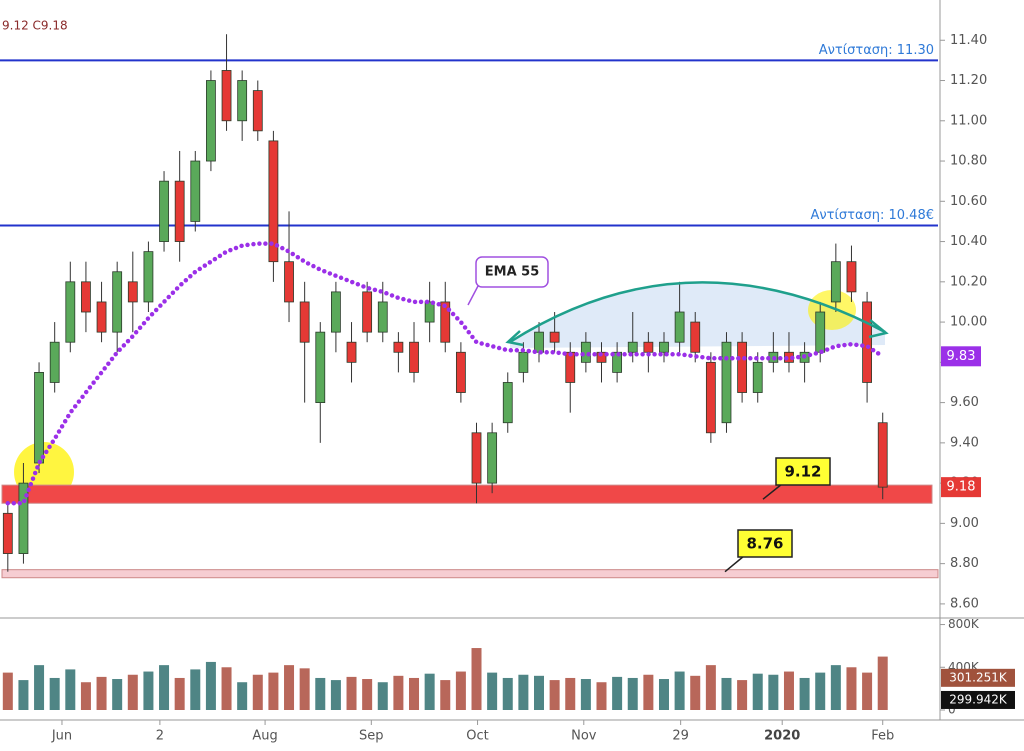  What do you see at coordinates (964, 523) in the screenshot?
I see `y-tick-label: 9.00` at bounding box center [964, 523].